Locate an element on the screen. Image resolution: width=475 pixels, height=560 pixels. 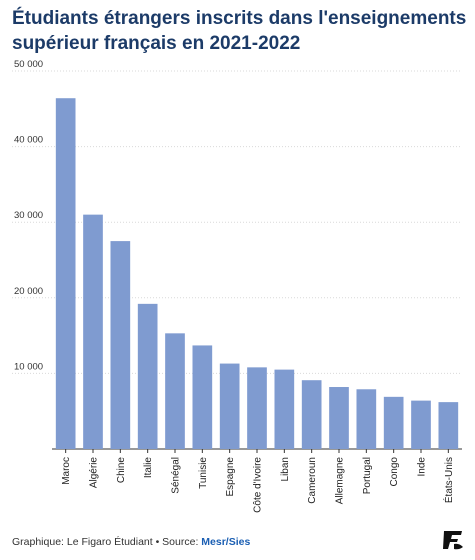
y-tick-label: 30 000 is located at coordinates (28, 215).